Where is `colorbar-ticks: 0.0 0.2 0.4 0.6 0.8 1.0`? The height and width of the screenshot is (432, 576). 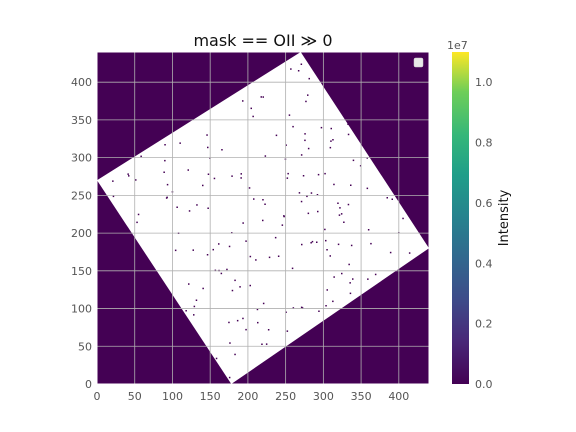 colorbar-ticks: 0.0 0.2 0.4 0.6 0.8 1.0 is located at coordinates (484, 233).